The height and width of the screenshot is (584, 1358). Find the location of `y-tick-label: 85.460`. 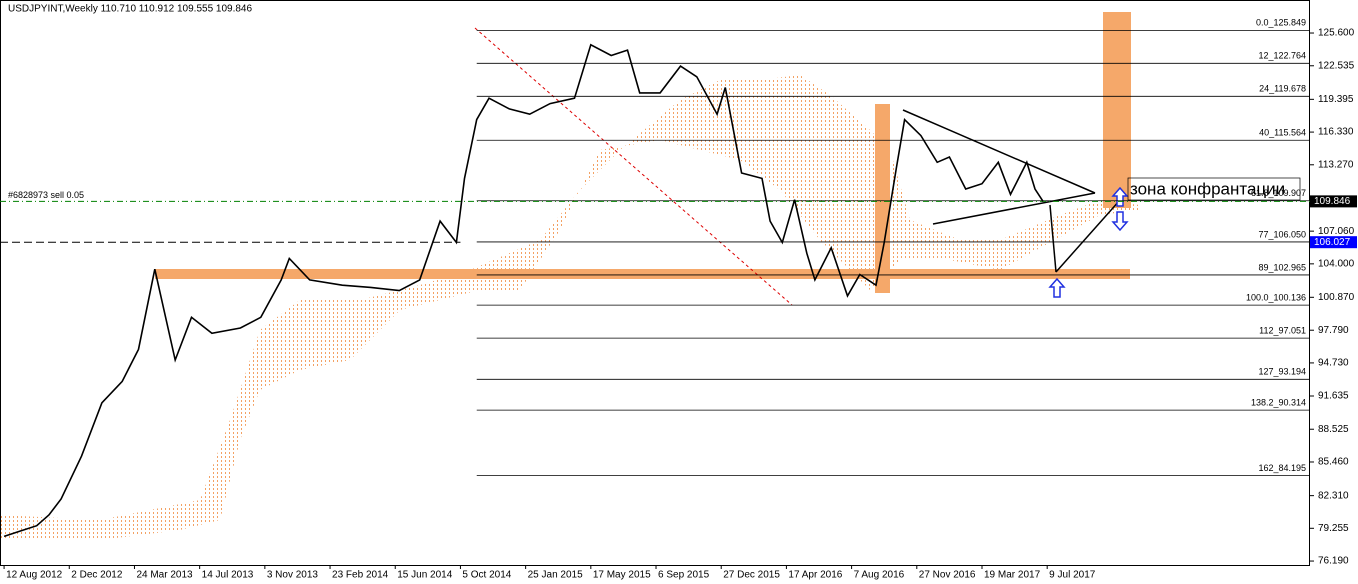

y-tick-label: 85.460 is located at coordinates (1333, 462).